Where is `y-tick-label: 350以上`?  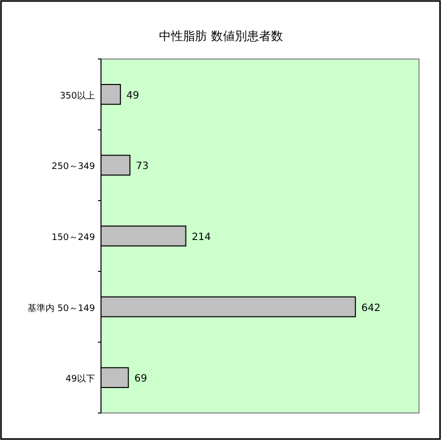 y-tick-label: 350以上 is located at coordinates (77, 96).